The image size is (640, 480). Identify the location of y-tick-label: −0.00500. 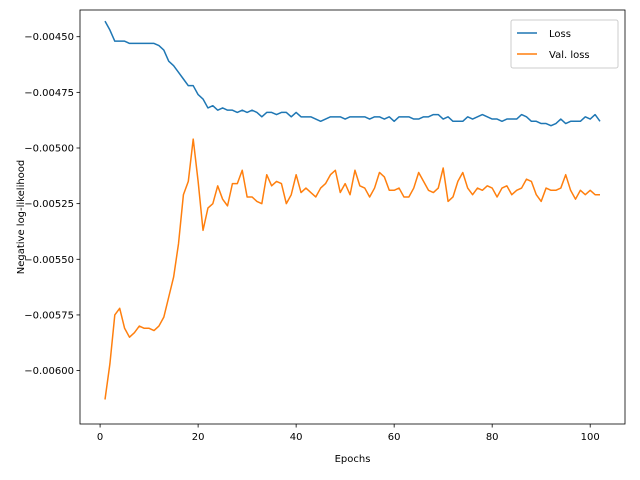
(49, 149).